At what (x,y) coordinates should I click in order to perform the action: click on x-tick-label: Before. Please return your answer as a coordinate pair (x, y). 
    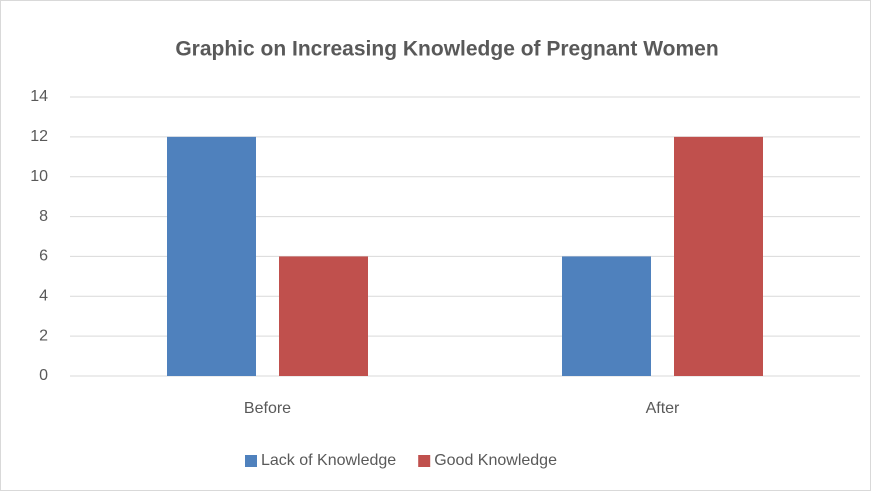
    Looking at the image, I should click on (267, 408).